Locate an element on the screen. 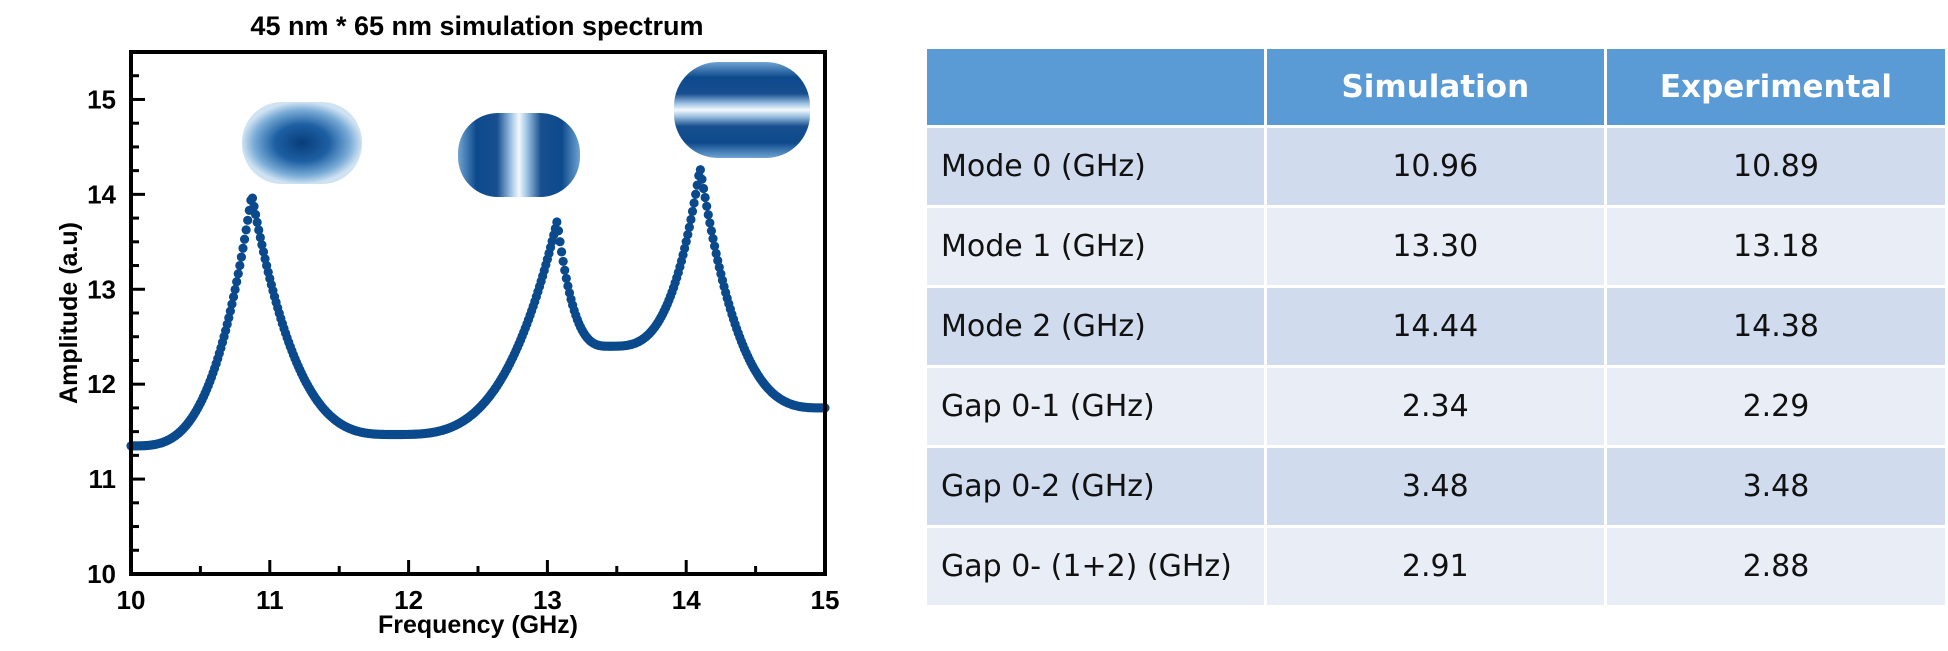 The image size is (1948, 651). x-axis-label: Frequency (GHz) is located at coordinates (478, 625).